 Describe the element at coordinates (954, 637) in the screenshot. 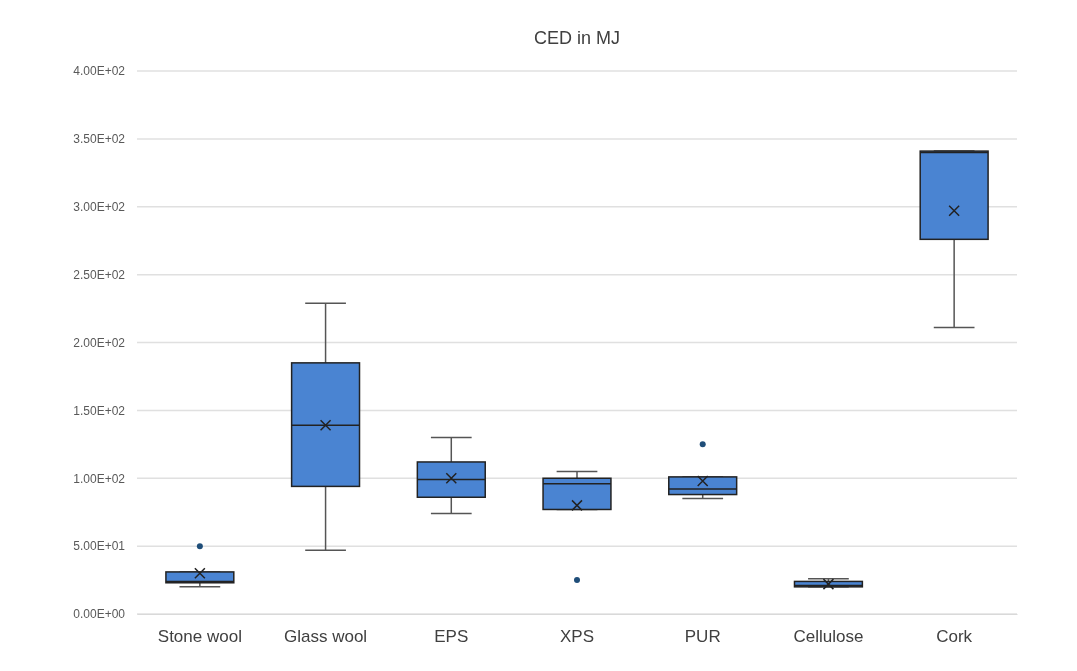

I see `x-tick-label: Cork` at that location.